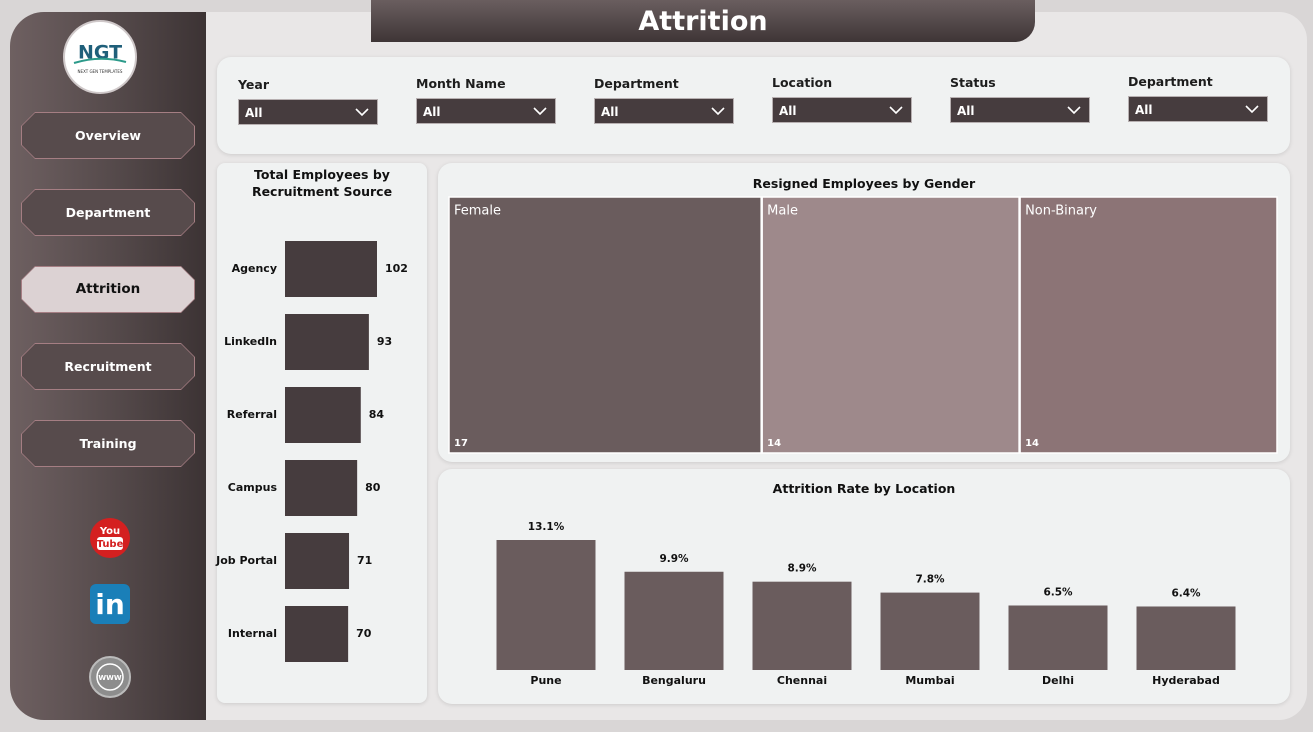 The height and width of the screenshot is (732, 1313). I want to click on y-tick-label: LinkedIn, so click(250, 341).